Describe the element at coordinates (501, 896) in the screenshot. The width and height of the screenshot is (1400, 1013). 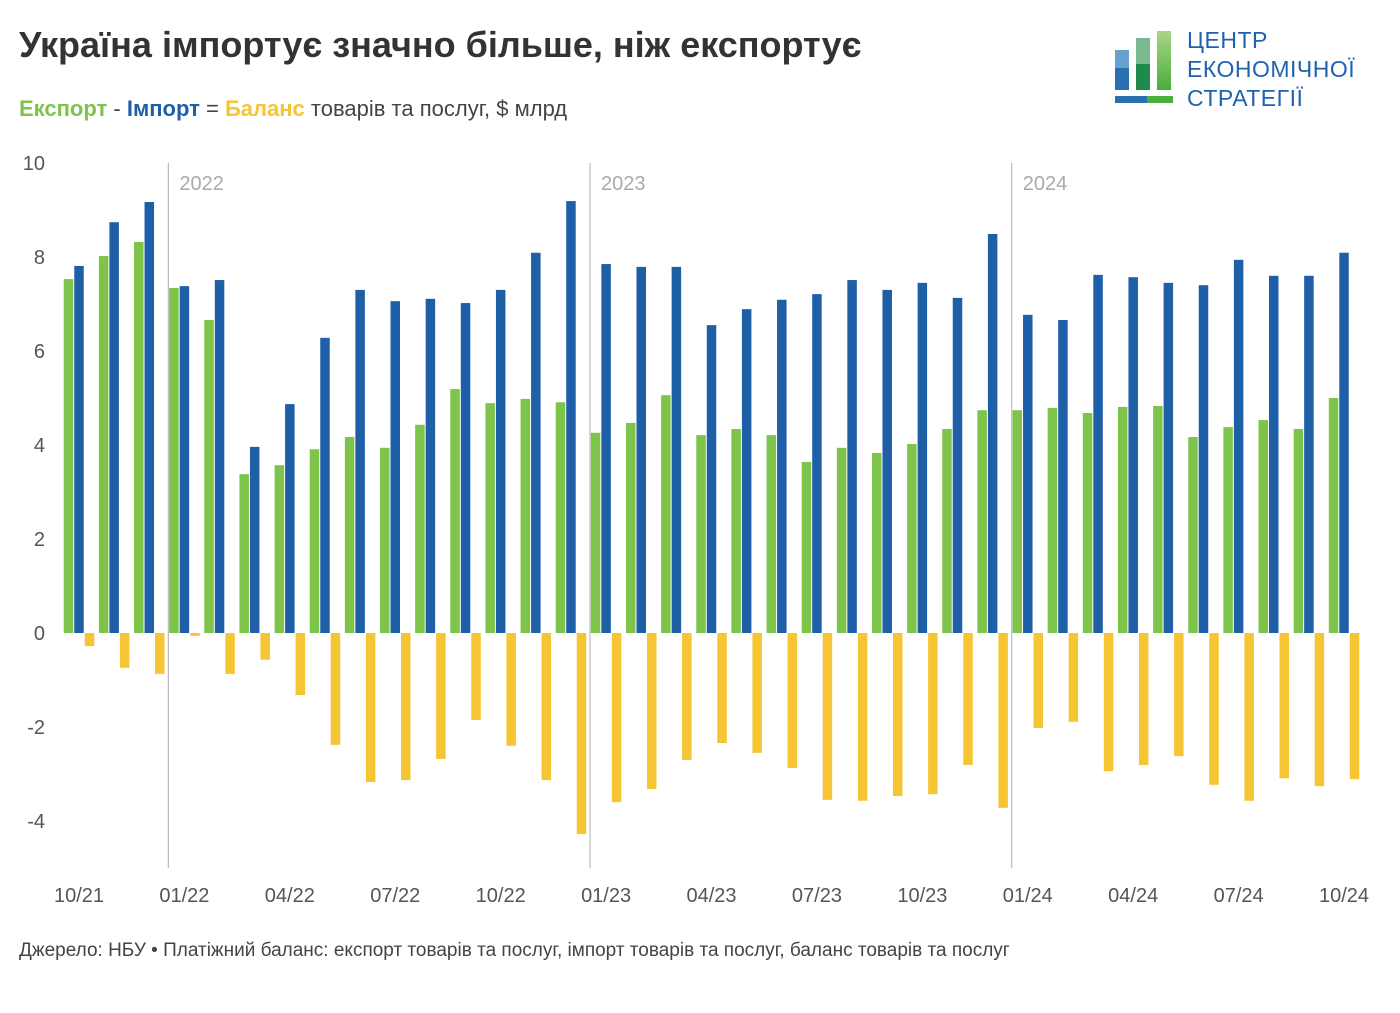
I see `x-tick-label: 10/22` at that location.